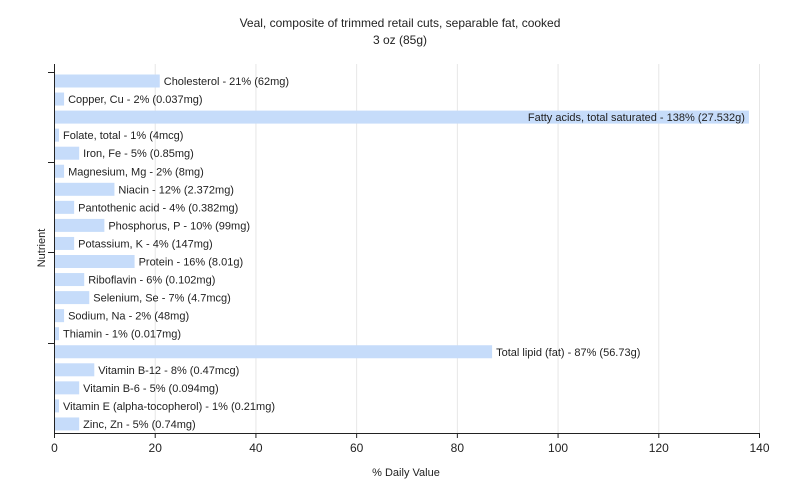  I want to click on bar-label: Niacin - 12% (2.372mg), so click(176, 190).